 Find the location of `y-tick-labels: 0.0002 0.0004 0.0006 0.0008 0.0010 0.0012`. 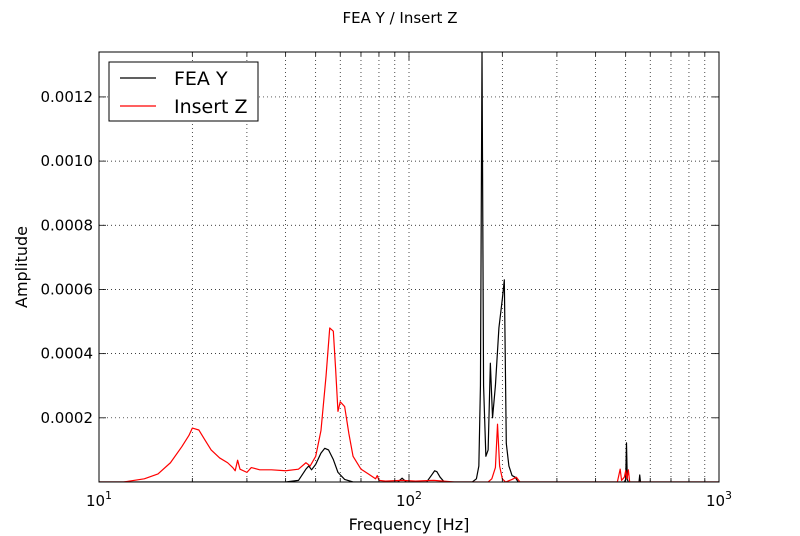

y-tick-labels: 0.0002 0.0004 0.0006 0.0008 0.0010 0.0012 is located at coordinates (67, 257).